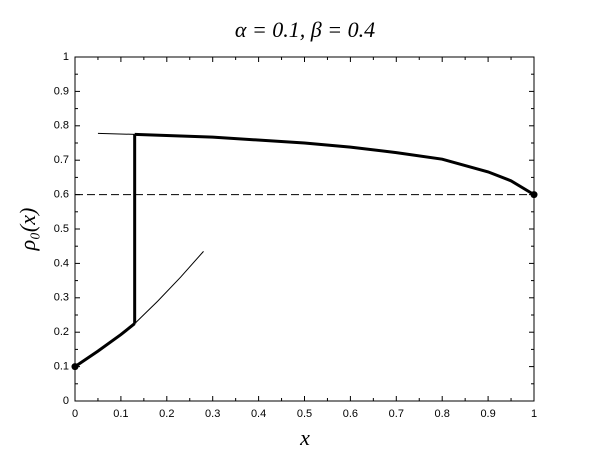 This screenshot has width=610, height=460. I want to click on y-tick-label: 0.3, so click(61, 298).